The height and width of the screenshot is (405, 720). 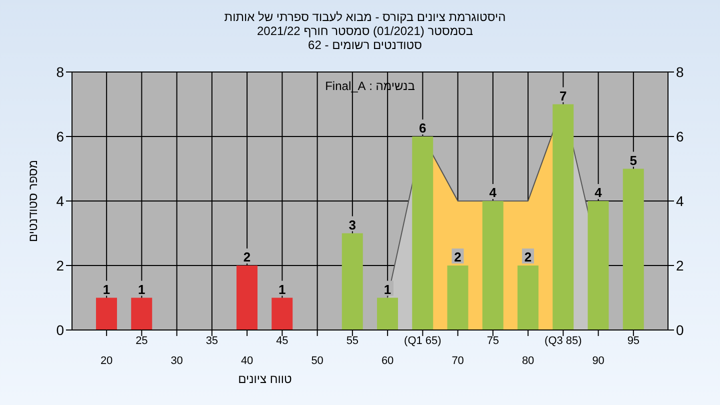 What do you see at coordinates (422, 128) in the screenshot?
I see `data-label: 6` at bounding box center [422, 128].